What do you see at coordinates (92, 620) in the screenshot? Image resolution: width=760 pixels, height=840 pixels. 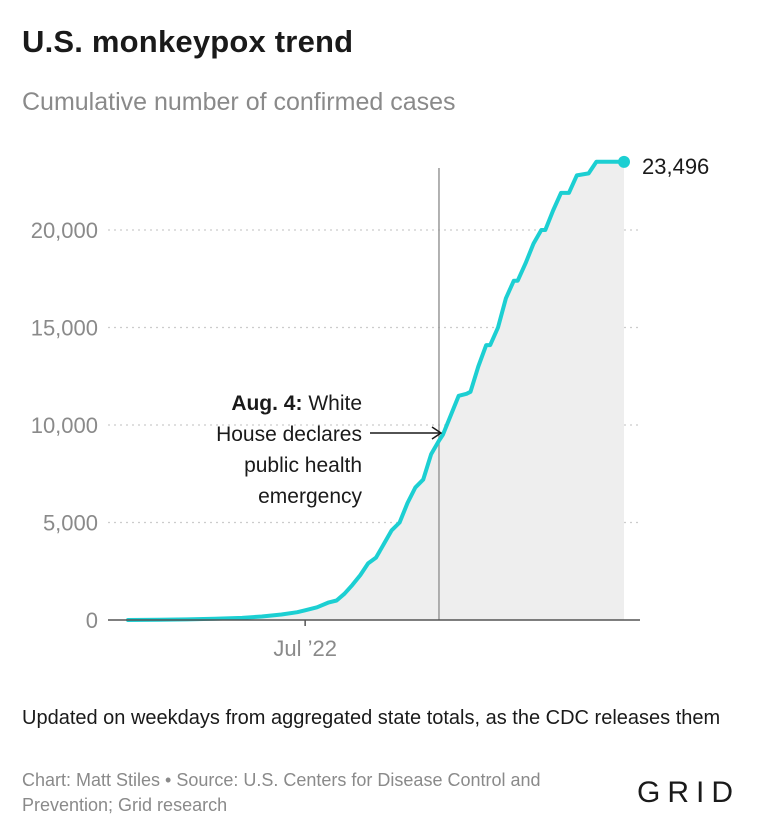 I see `y-tick-label: 0` at bounding box center [92, 620].